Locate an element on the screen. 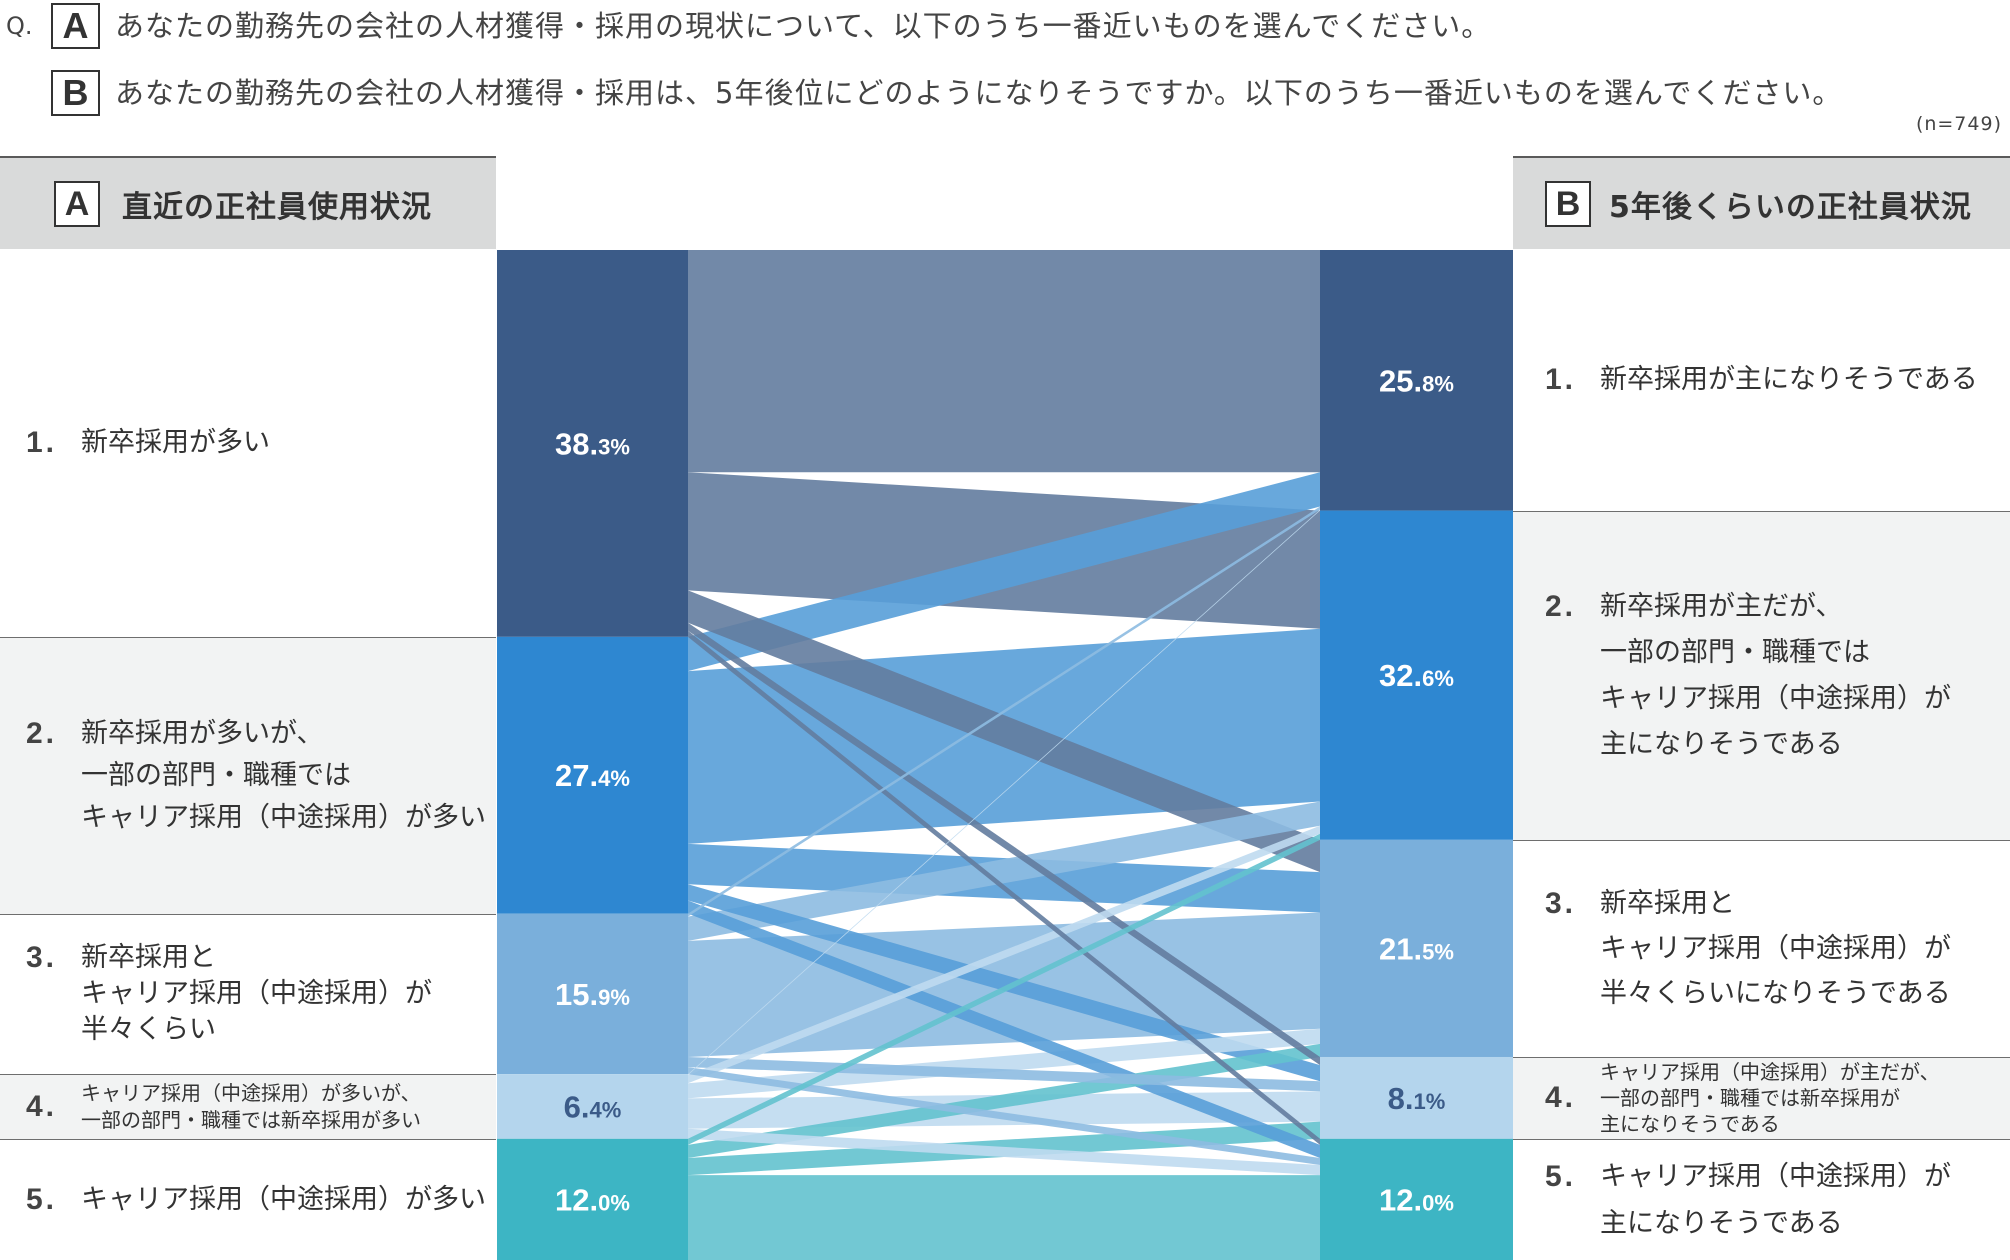 Image resolution: width=2010 pixels, height=1260 pixels. value-label-major: 21. is located at coordinates (1400, 948).